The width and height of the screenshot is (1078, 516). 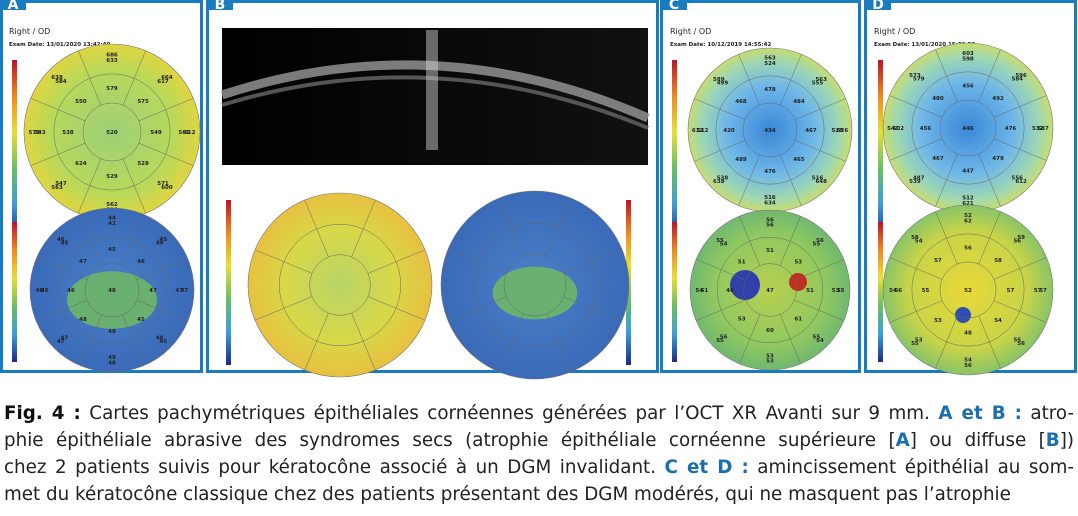 I want to click on map-value: 434, so click(x=770, y=131).